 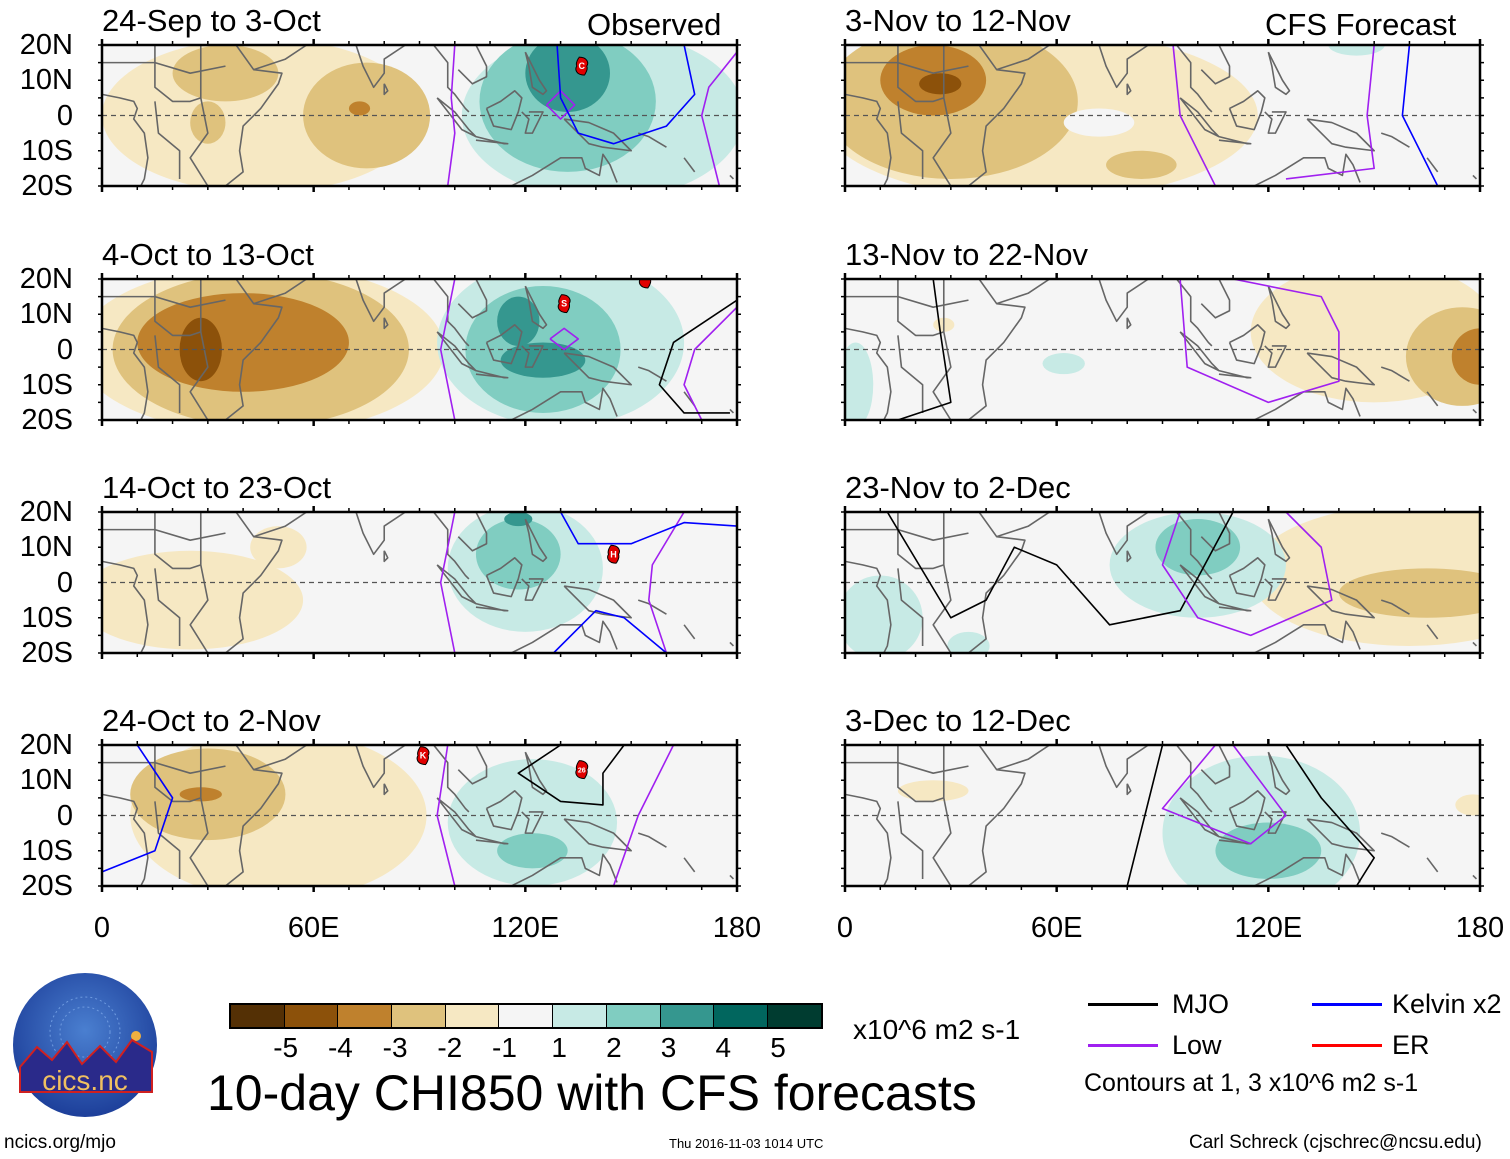 I want to click on legend-kelvin-line, so click(x=1347, y=1004).